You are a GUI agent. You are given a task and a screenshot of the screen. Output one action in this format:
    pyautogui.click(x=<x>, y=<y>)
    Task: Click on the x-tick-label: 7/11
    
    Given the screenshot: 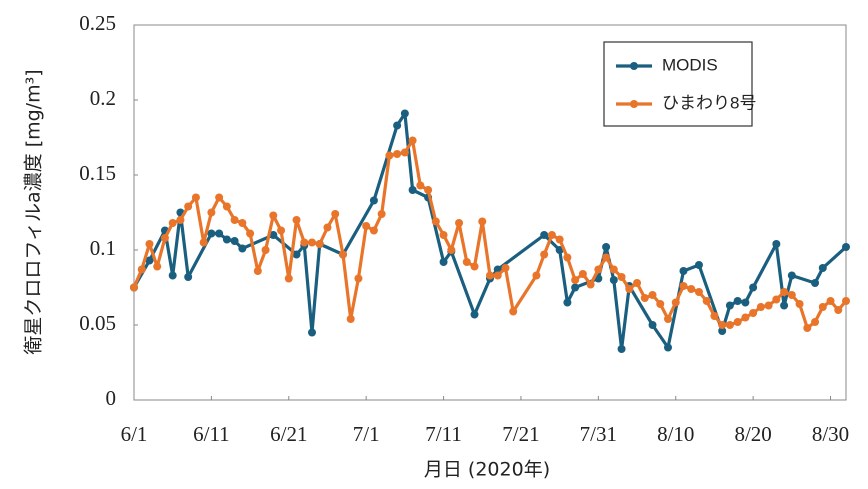 What is the action you would take?
    pyautogui.click(x=443, y=434)
    